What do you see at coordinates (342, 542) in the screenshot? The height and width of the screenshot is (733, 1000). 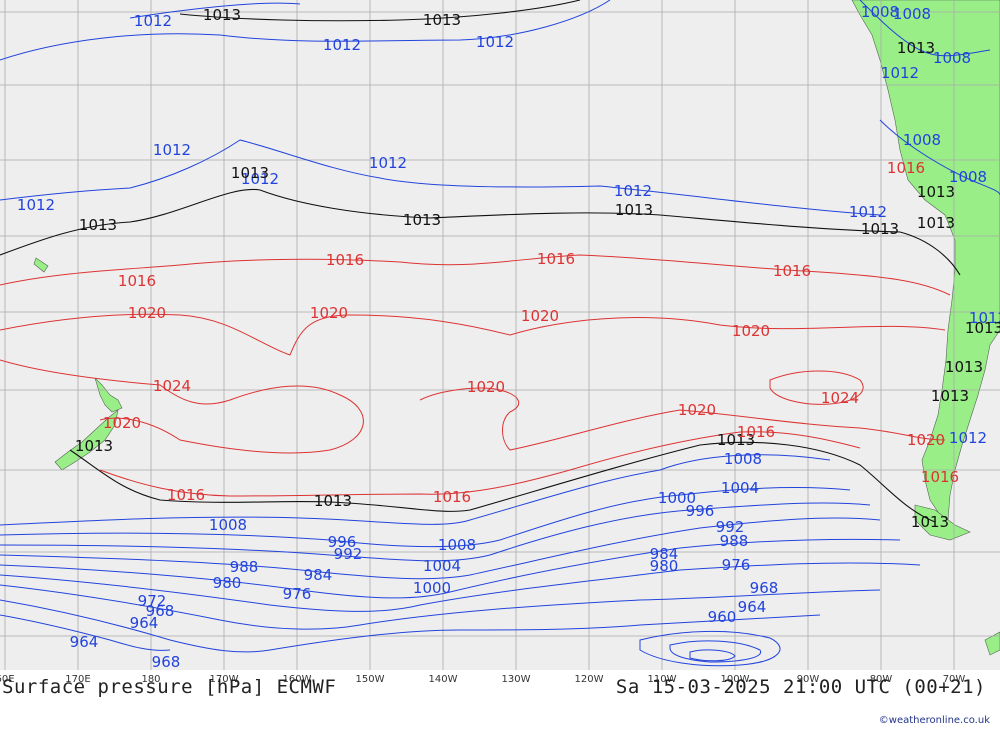 I see `iso-label-blue: 996` at bounding box center [342, 542].